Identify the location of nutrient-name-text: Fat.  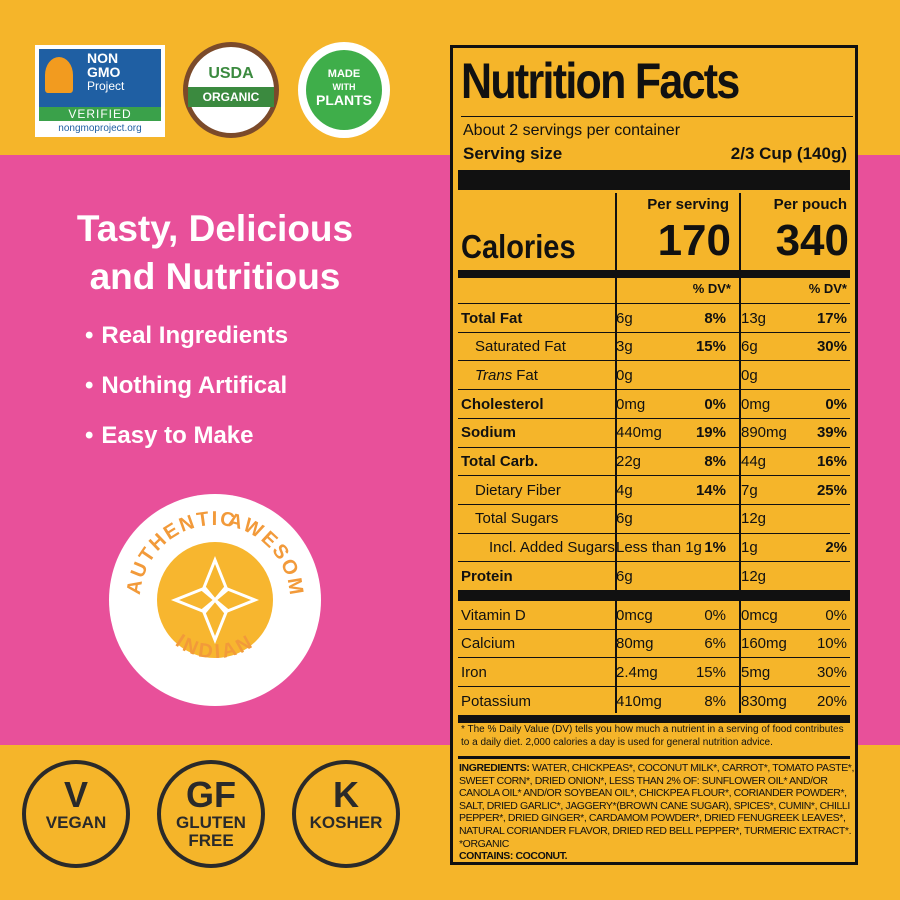
(527, 375).